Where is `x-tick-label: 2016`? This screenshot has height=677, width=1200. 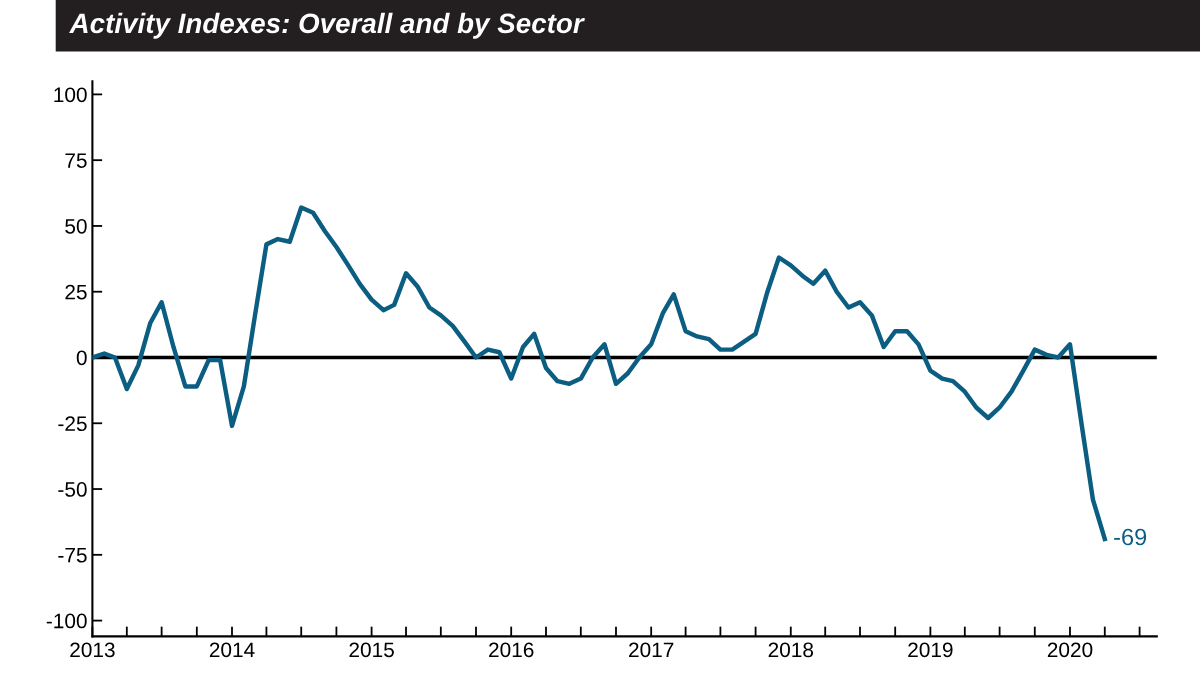 x-tick-label: 2016 is located at coordinates (511, 650).